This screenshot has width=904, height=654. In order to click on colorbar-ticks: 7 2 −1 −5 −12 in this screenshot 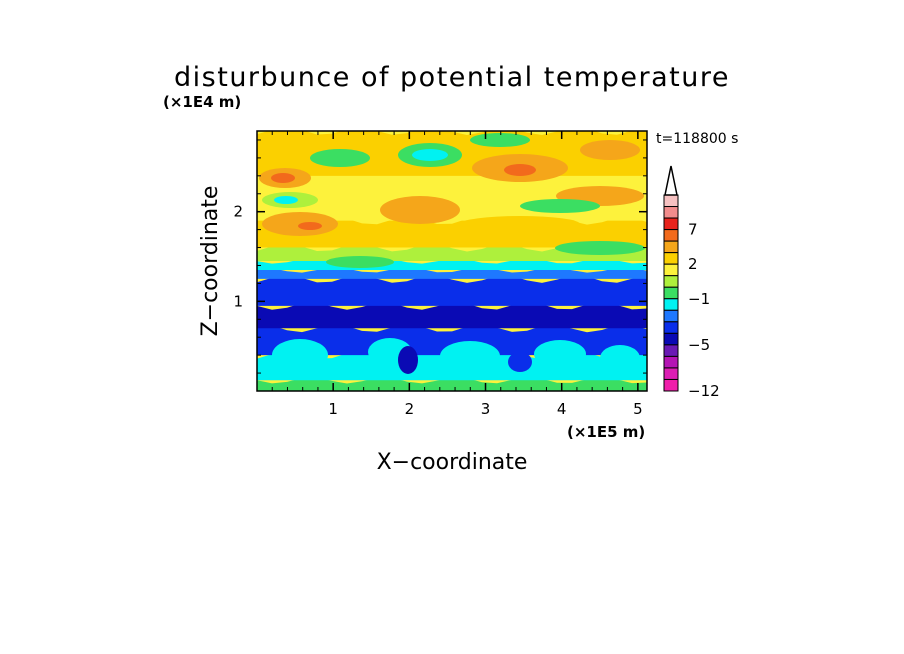, I will do `click(704, 310)`.